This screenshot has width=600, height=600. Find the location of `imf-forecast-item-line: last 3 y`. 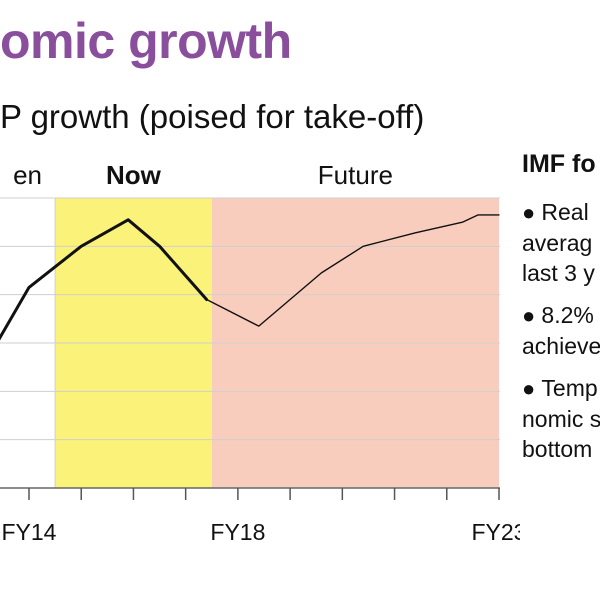

imf-forecast-item-line: last 3 y is located at coordinates (558, 273).